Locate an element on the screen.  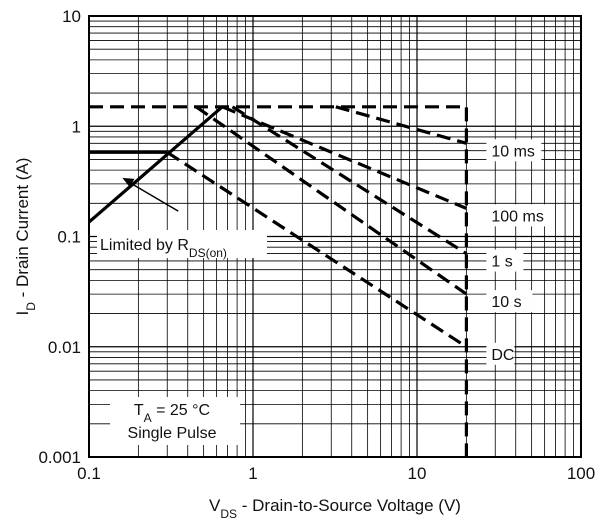
x-tick-label: 100 is located at coordinates (581, 473).